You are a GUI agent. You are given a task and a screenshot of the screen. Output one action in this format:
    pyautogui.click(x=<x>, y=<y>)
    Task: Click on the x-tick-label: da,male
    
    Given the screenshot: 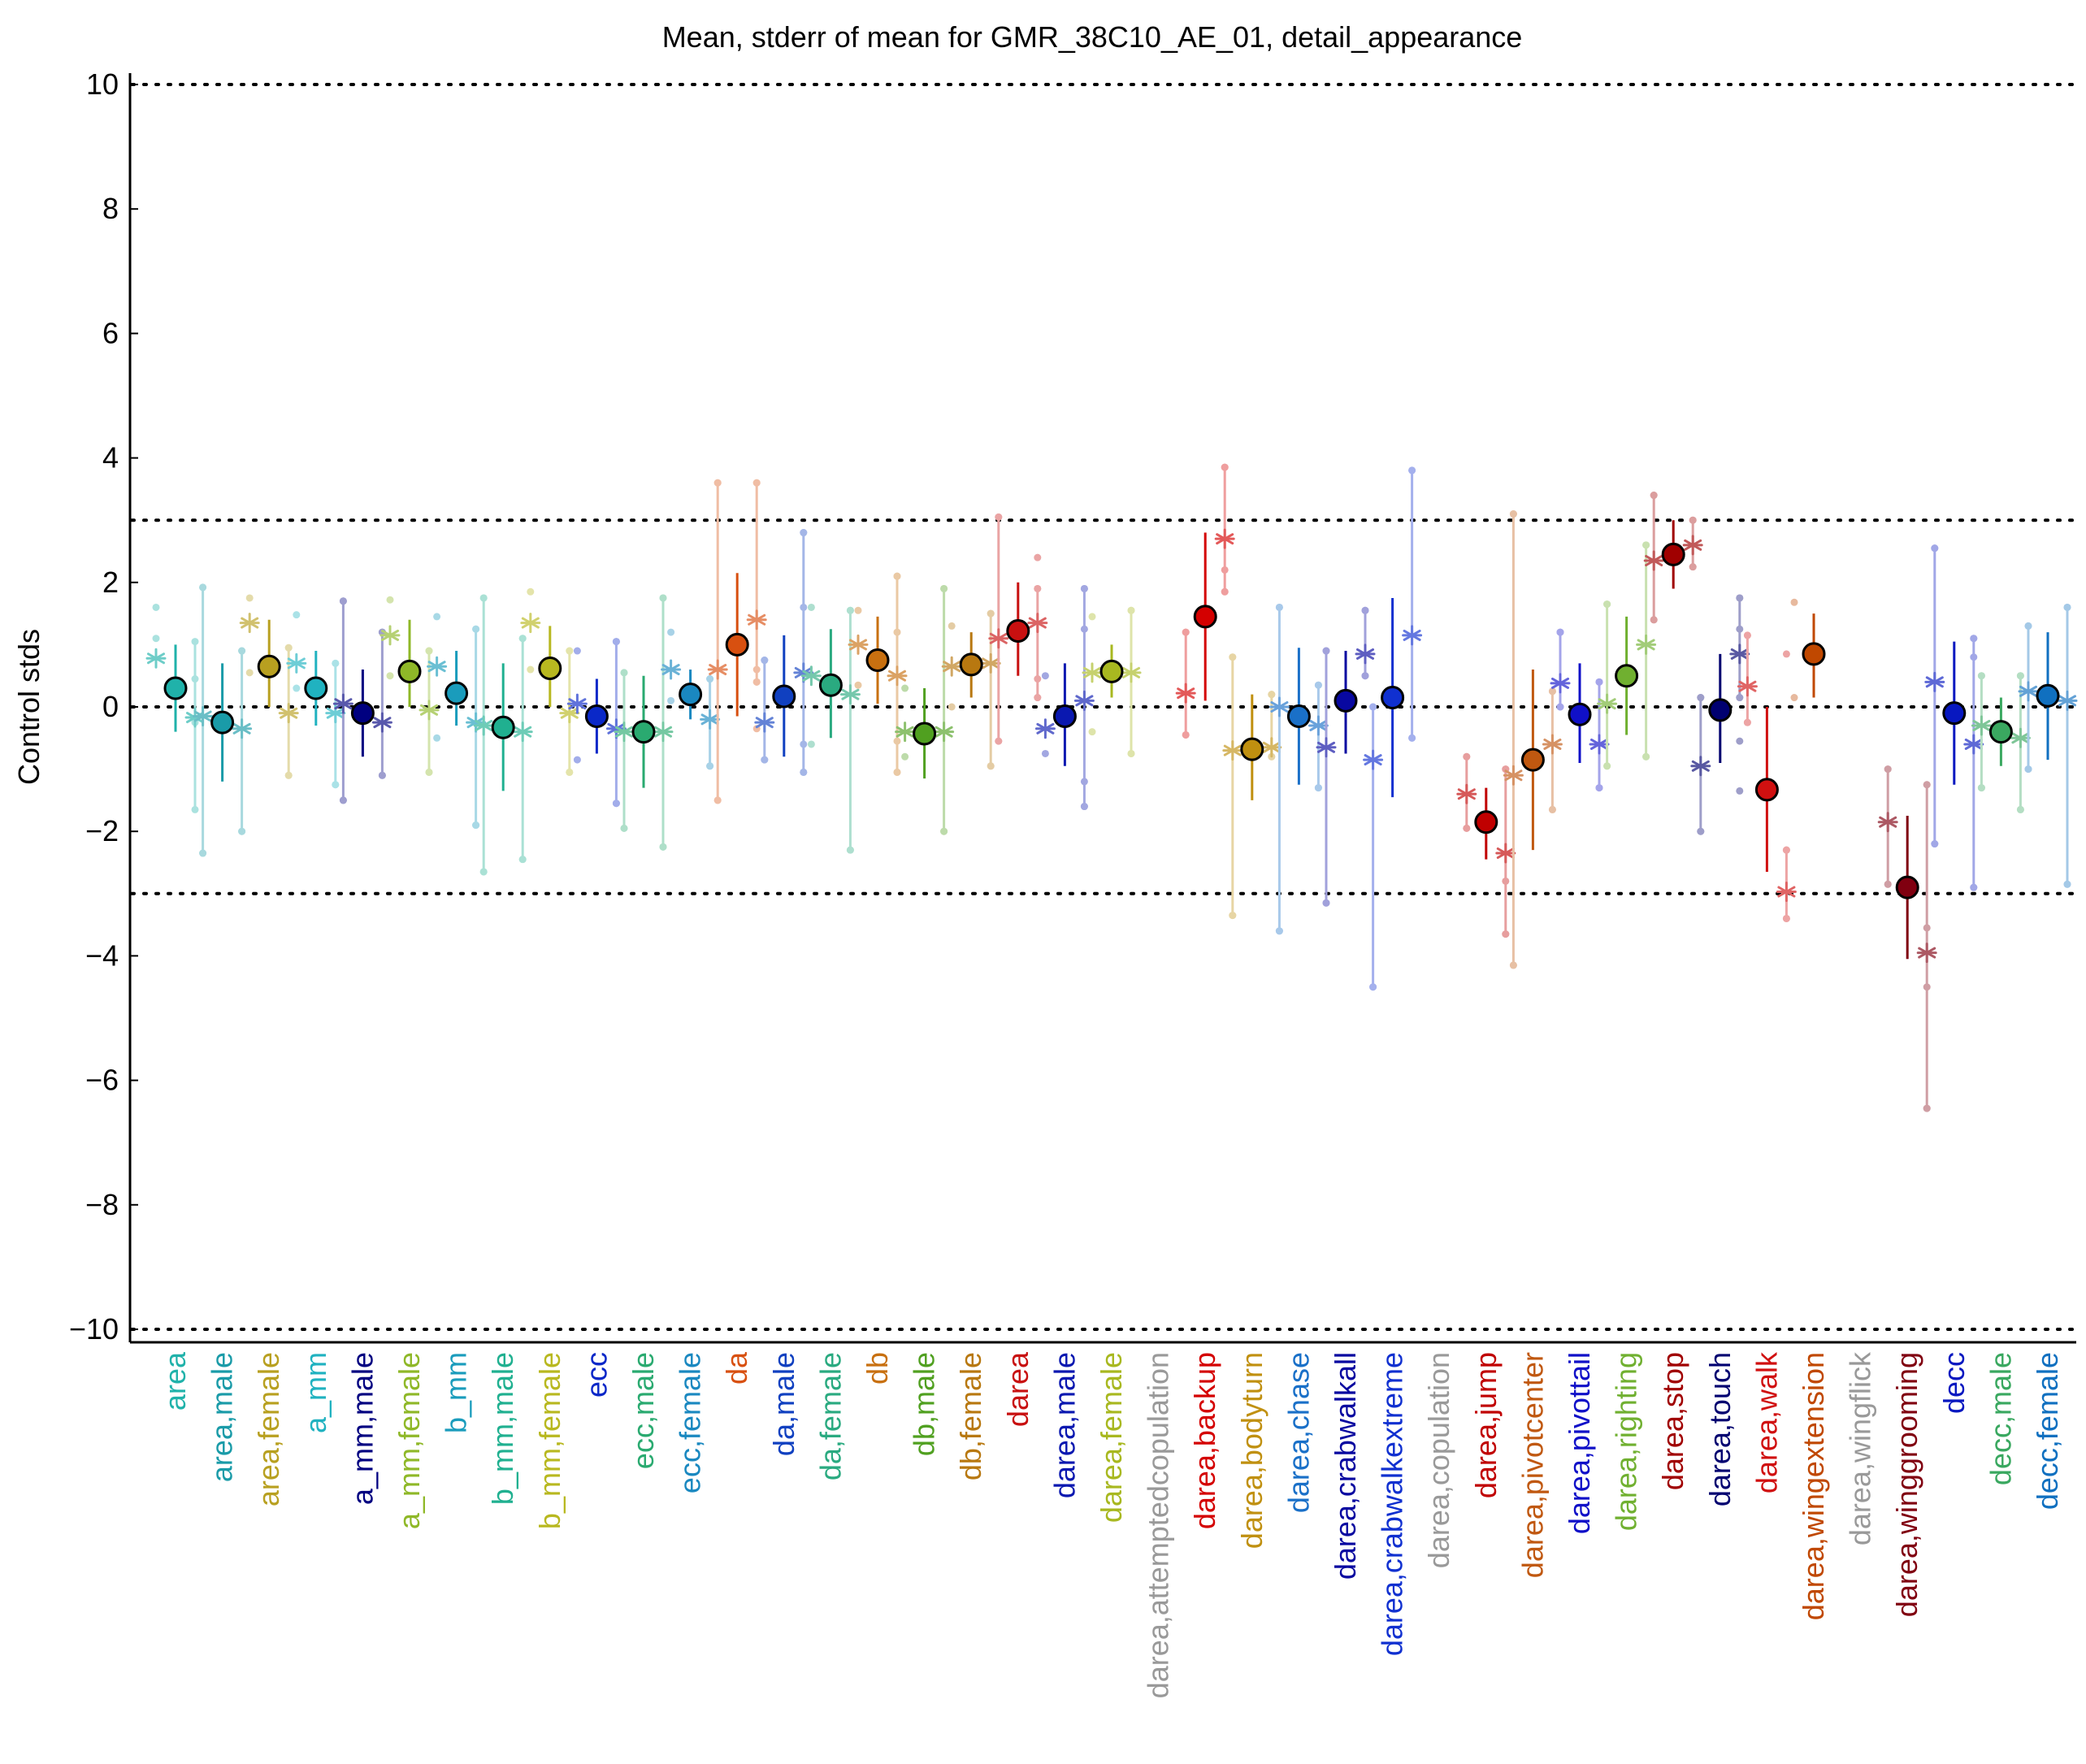 What is the action you would take?
    pyautogui.click(x=783, y=1404)
    